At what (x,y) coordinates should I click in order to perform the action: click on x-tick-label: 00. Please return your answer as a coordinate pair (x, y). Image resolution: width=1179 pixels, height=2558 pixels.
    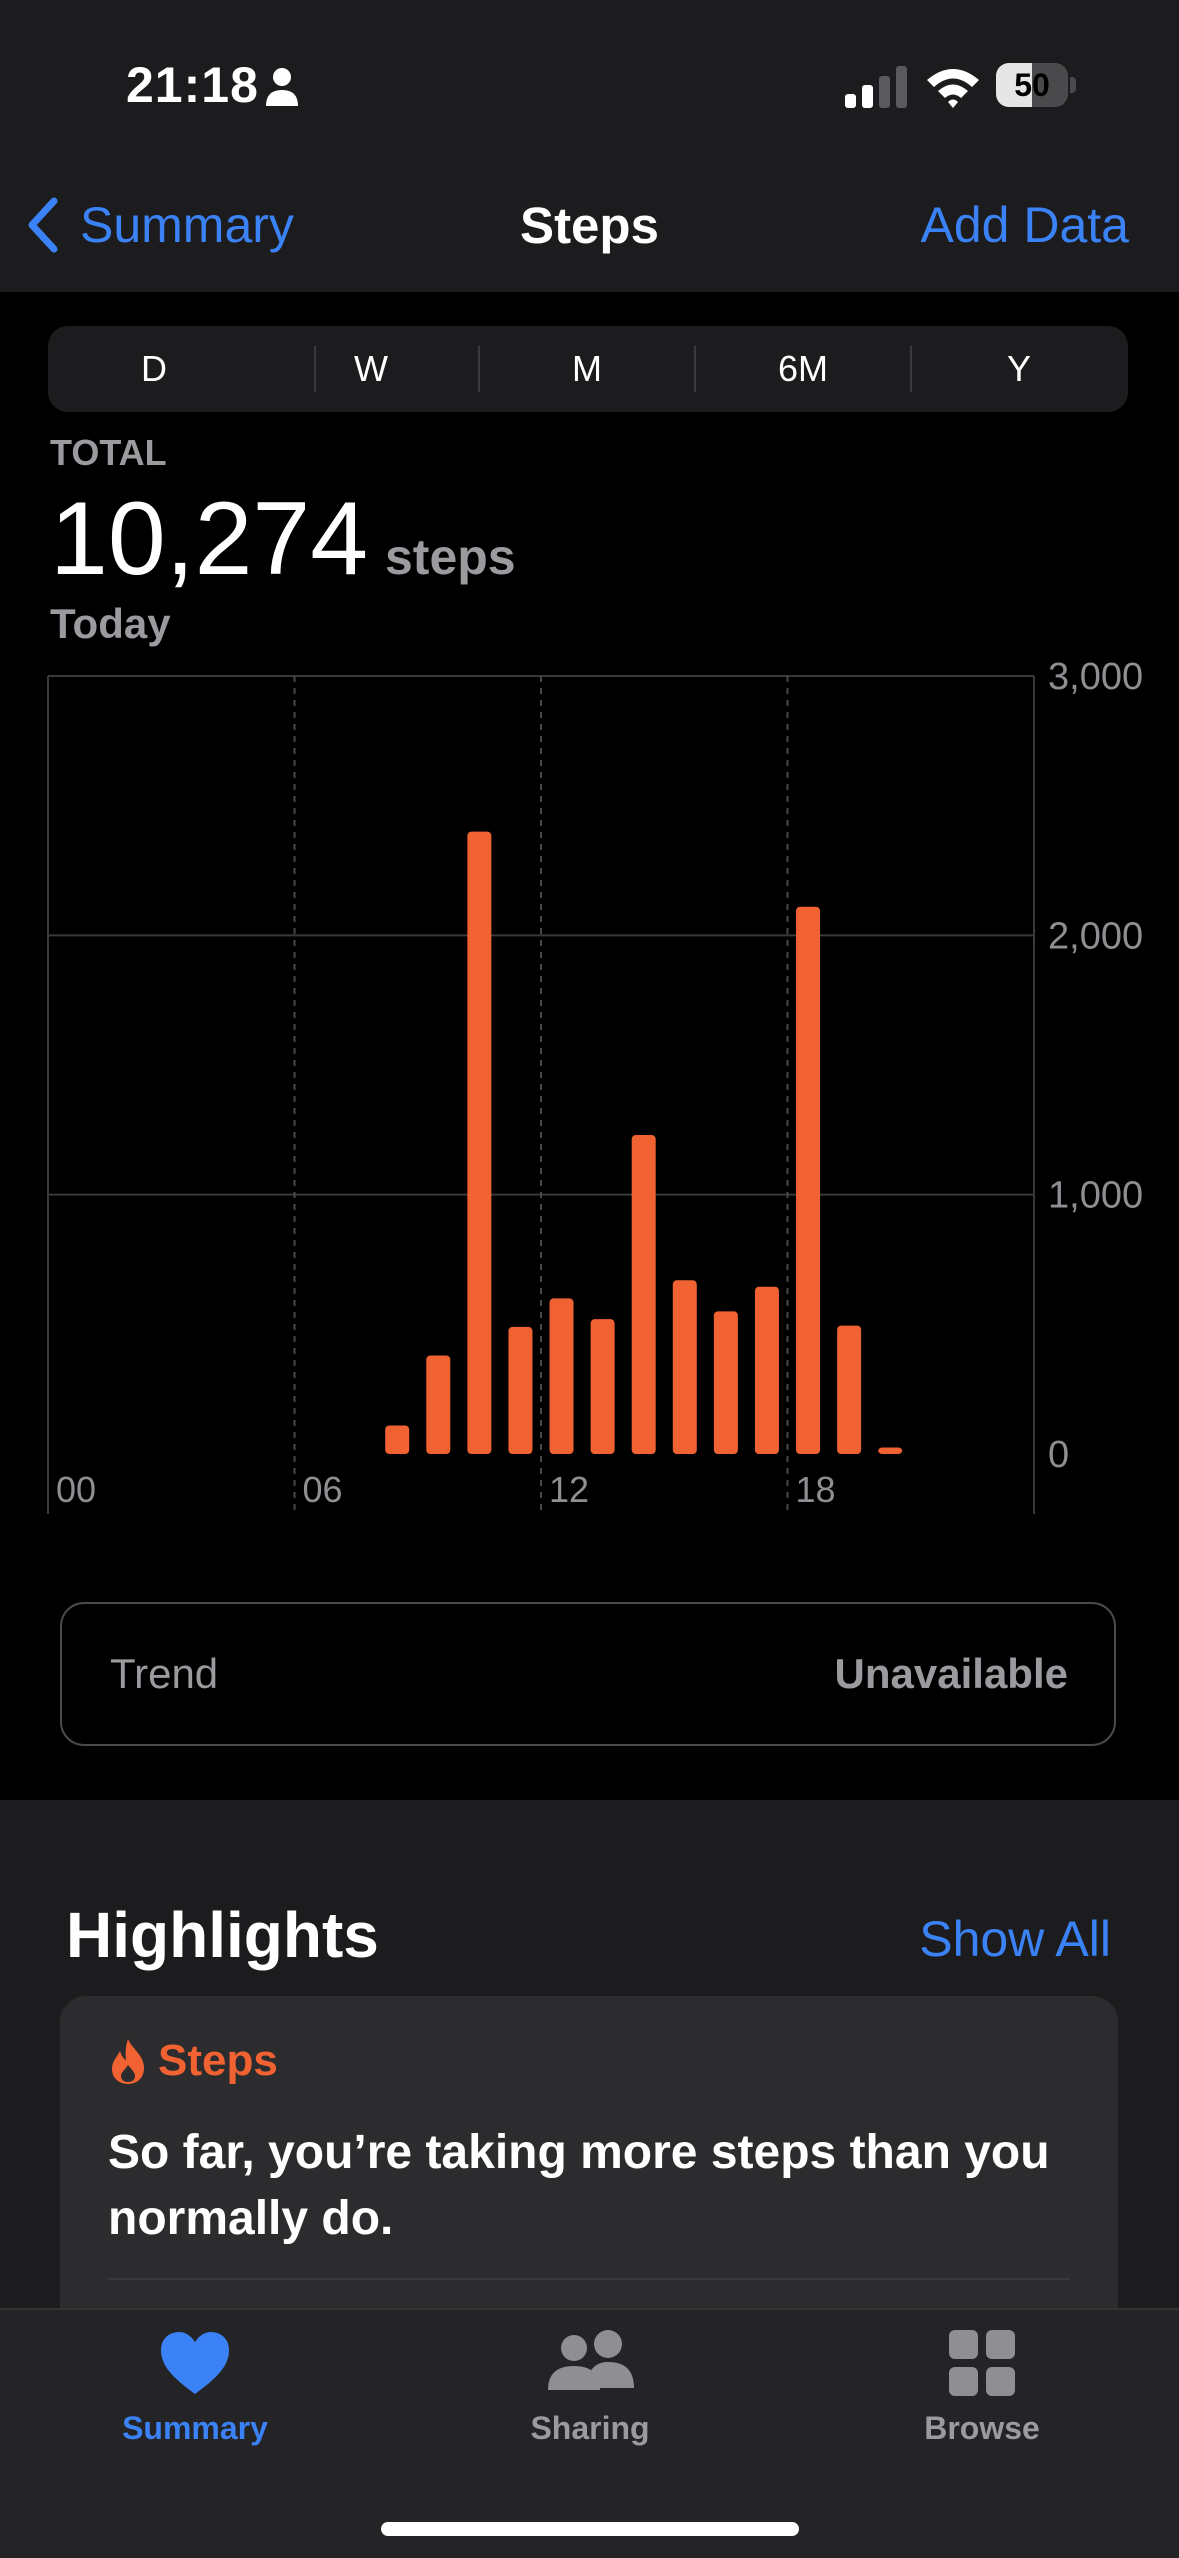
    Looking at the image, I should click on (76, 1489).